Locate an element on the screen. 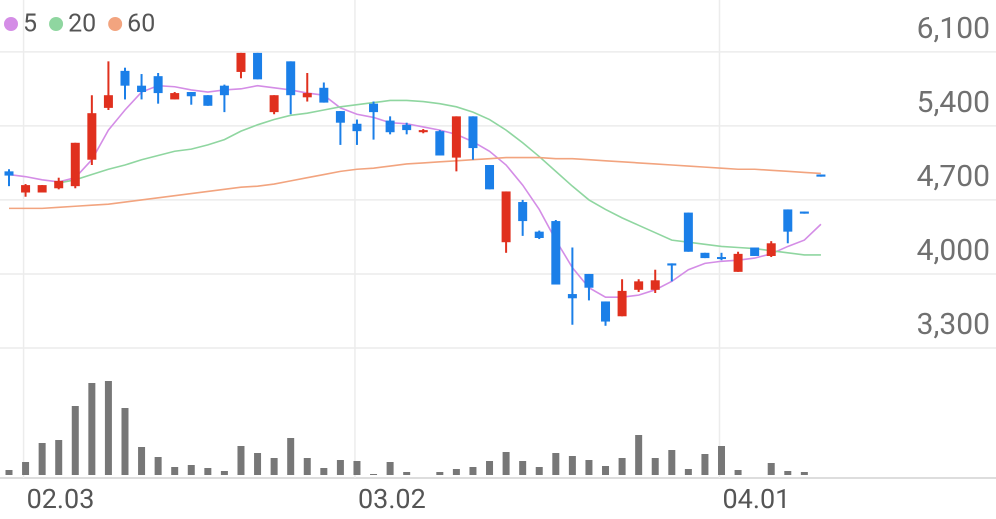 This screenshot has width=996, height=519. x-tick-label: 03.02 is located at coordinates (392, 499).